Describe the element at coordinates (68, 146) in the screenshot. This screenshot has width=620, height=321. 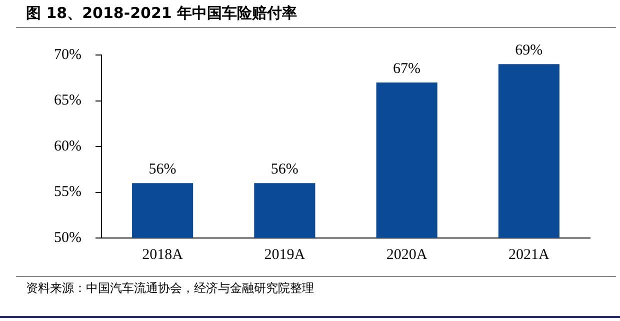
I see `y-tick-label: 60%` at that location.